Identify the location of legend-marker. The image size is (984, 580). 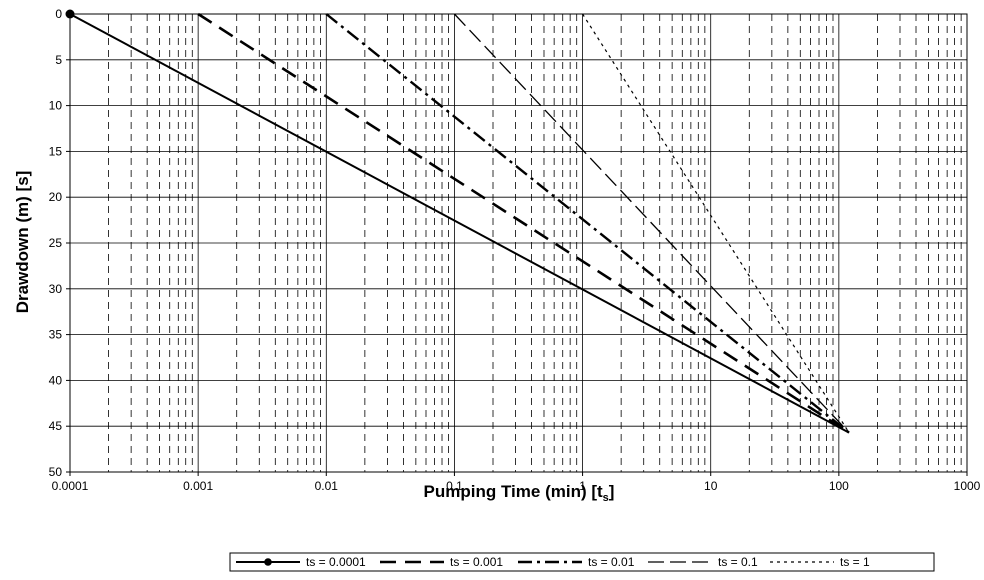
(268, 562).